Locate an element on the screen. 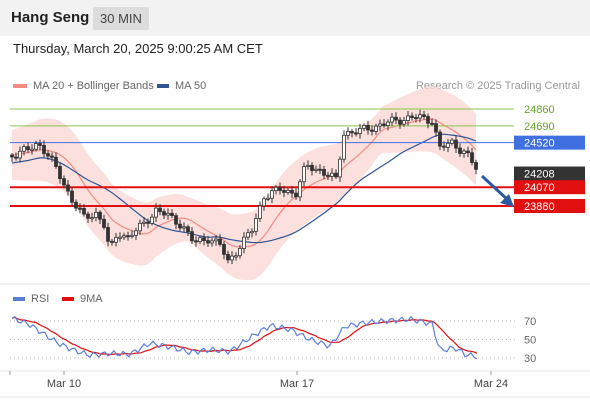 This screenshot has width=590, height=400. ma9-label: 9MA is located at coordinates (91, 299).